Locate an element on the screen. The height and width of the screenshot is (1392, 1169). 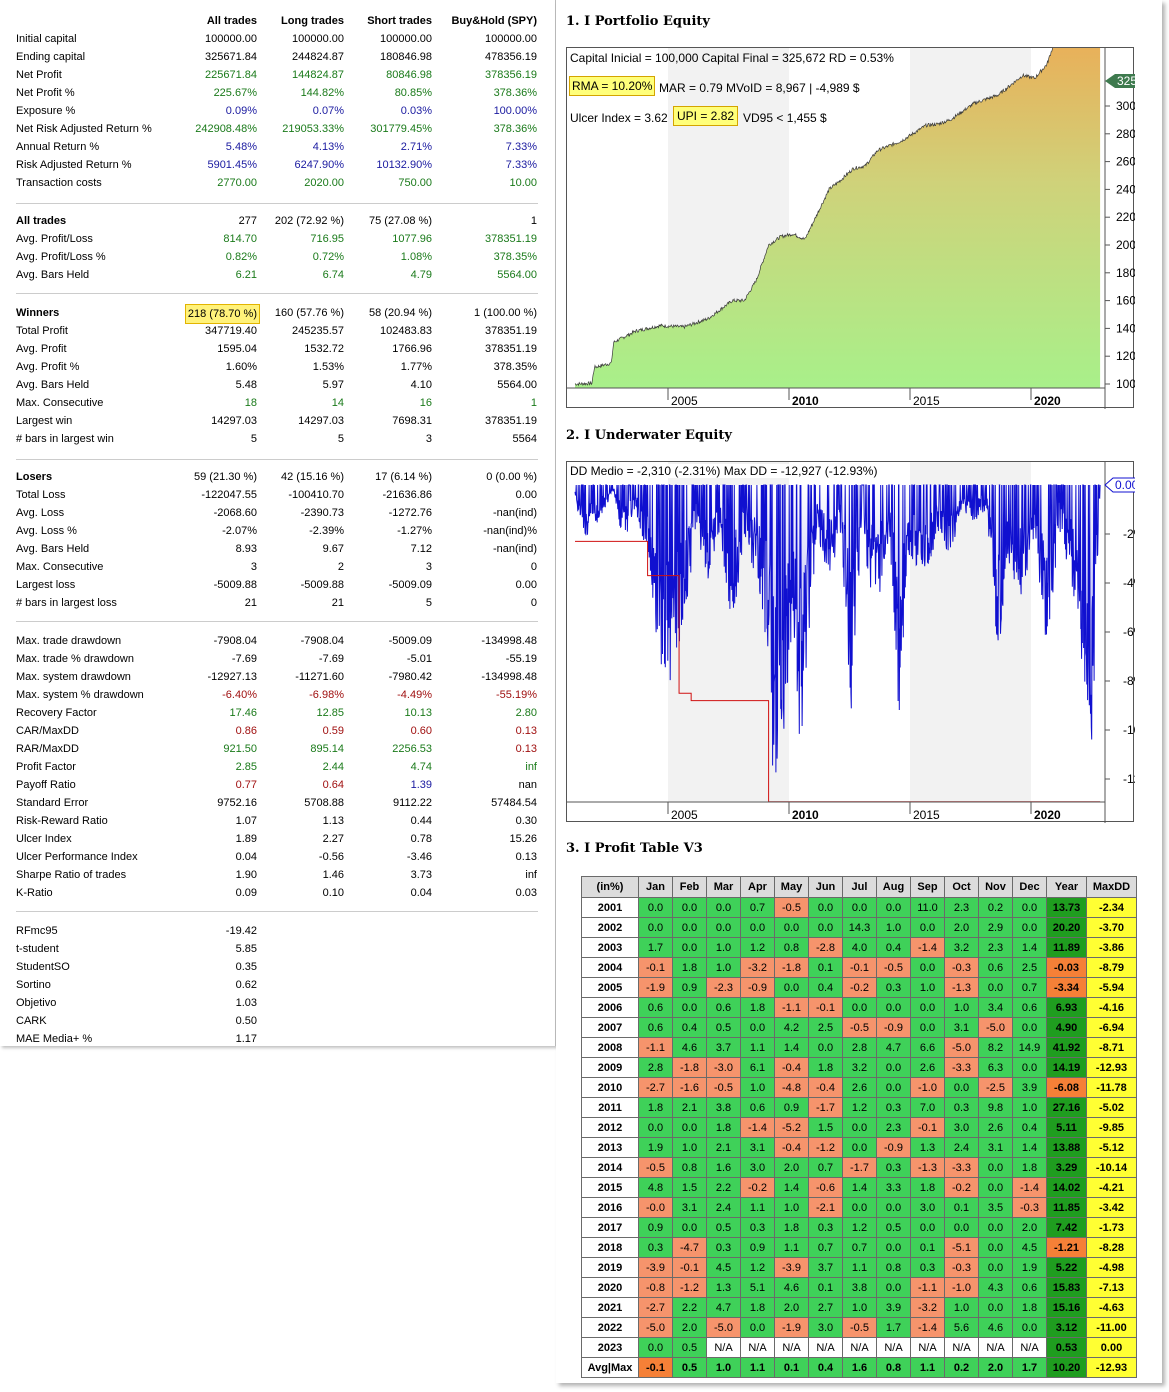
stats-cell: 14297.03 is located at coordinates (234, 421).